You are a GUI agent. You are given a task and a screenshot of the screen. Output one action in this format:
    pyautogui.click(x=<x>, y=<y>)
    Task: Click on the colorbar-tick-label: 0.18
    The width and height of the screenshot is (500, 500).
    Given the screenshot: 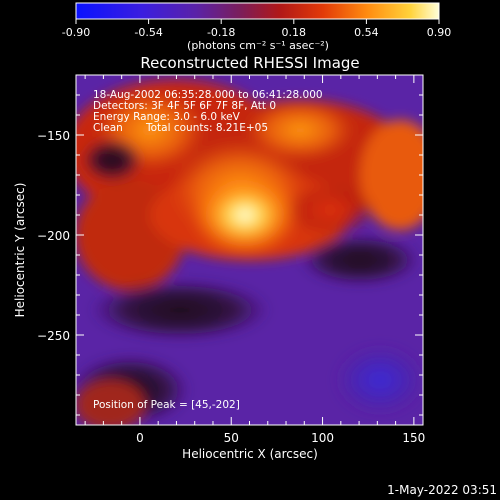 What is the action you would take?
    pyautogui.click(x=294, y=32)
    